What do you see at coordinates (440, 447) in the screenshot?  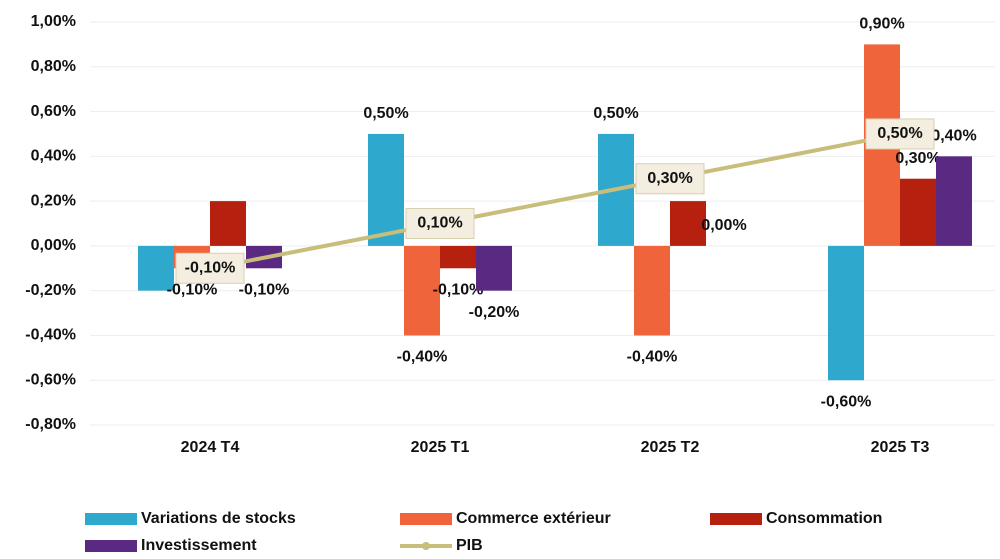 I see `x-tick-label: 2025 T1` at bounding box center [440, 447].